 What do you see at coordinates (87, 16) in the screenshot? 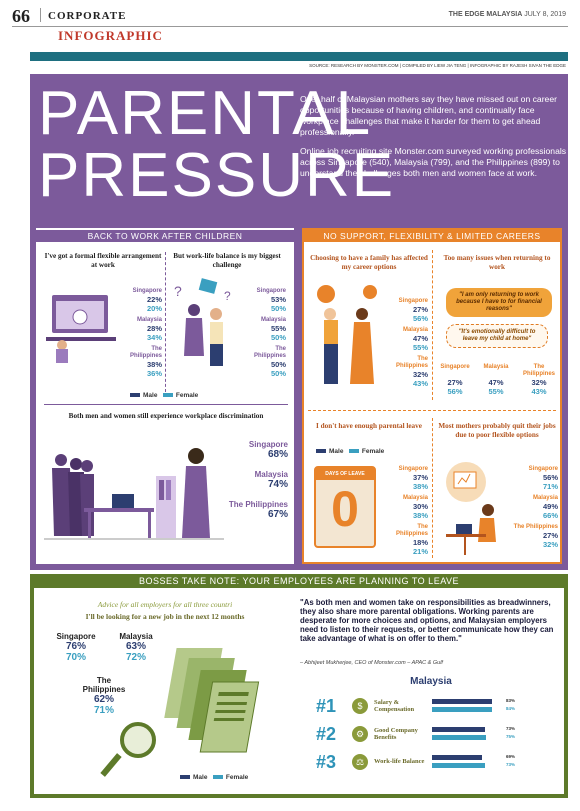
I see `section-label: CORPORATE` at bounding box center [87, 16].